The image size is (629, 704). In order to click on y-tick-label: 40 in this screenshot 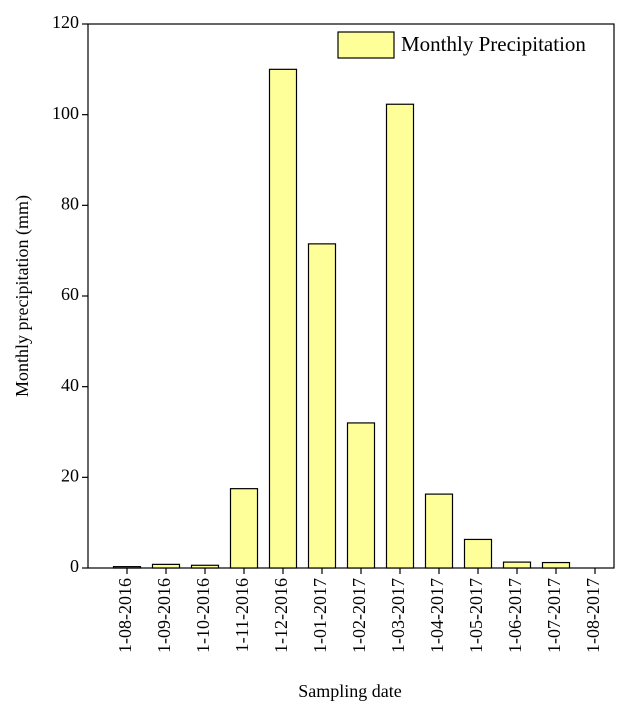, I will do `click(70, 385)`.